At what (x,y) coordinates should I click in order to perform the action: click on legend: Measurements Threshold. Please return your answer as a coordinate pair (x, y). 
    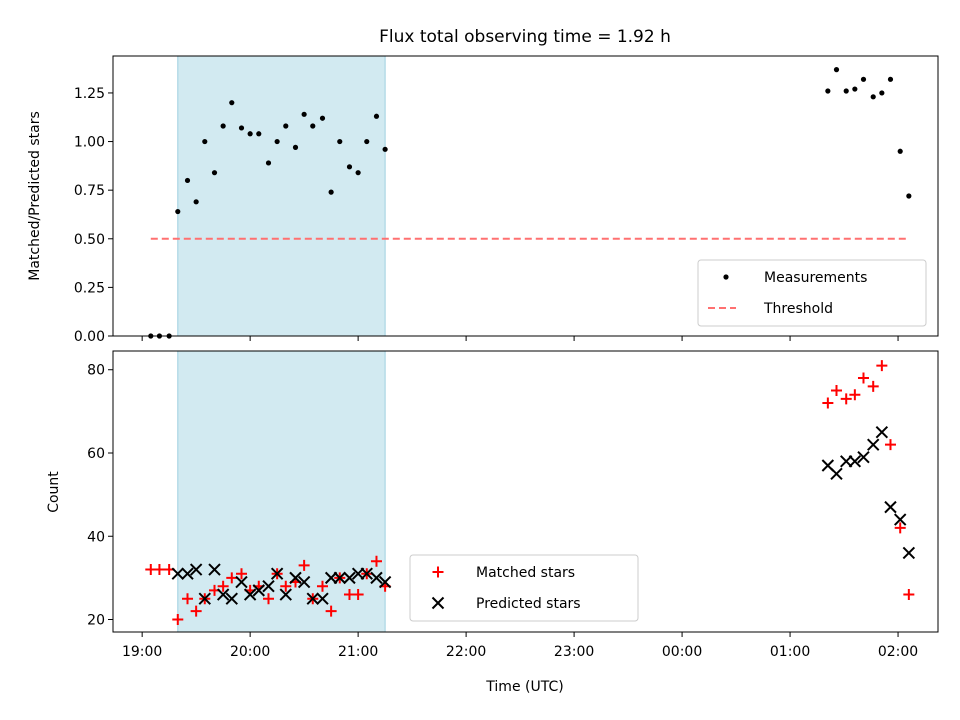
    Looking at the image, I should click on (812, 293).